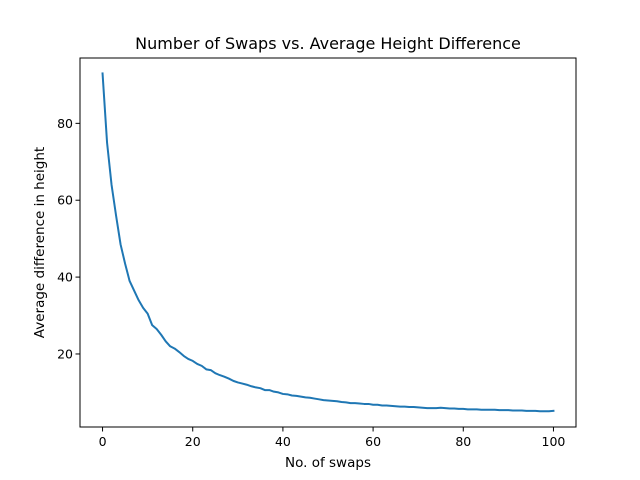 This screenshot has height=480, width=640. Describe the element at coordinates (65, 123) in the screenshot. I see `y-tick-label: 80` at that location.